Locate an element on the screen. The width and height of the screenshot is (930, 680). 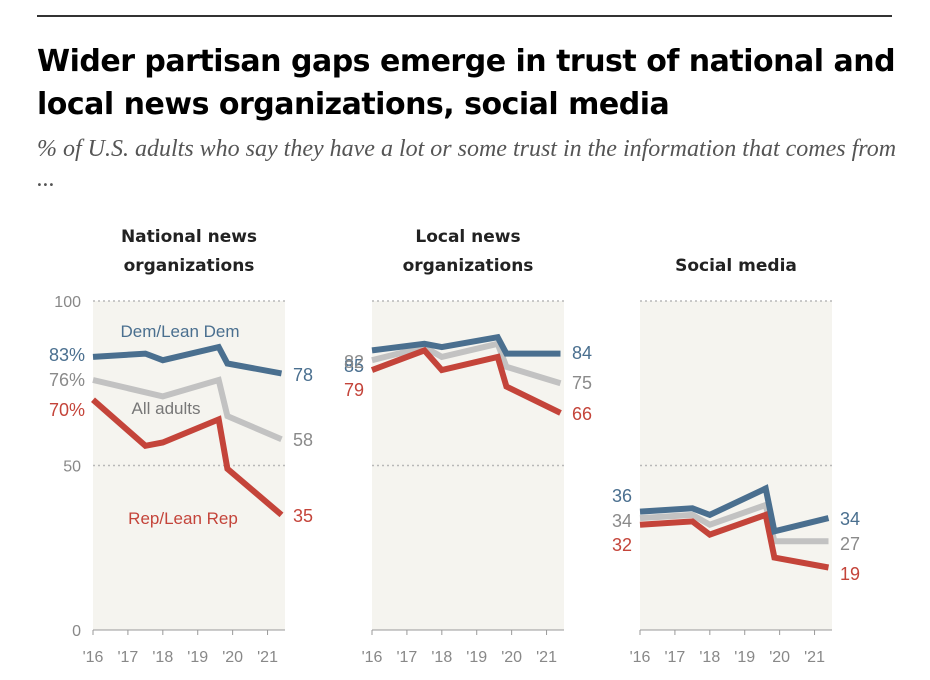
end-value-label-dem: 78 is located at coordinates (303, 375).